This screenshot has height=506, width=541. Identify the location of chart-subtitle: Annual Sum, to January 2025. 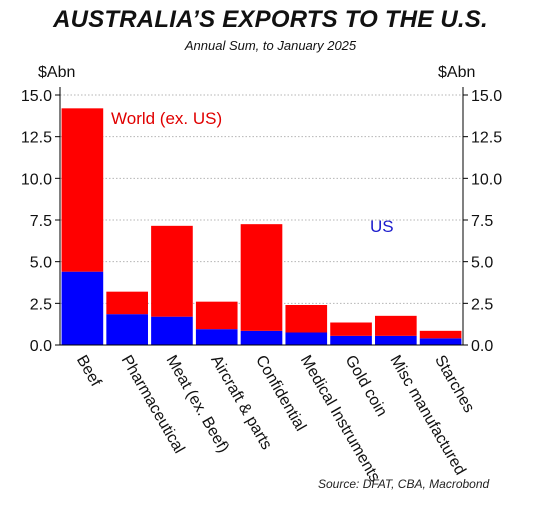
(270, 45).